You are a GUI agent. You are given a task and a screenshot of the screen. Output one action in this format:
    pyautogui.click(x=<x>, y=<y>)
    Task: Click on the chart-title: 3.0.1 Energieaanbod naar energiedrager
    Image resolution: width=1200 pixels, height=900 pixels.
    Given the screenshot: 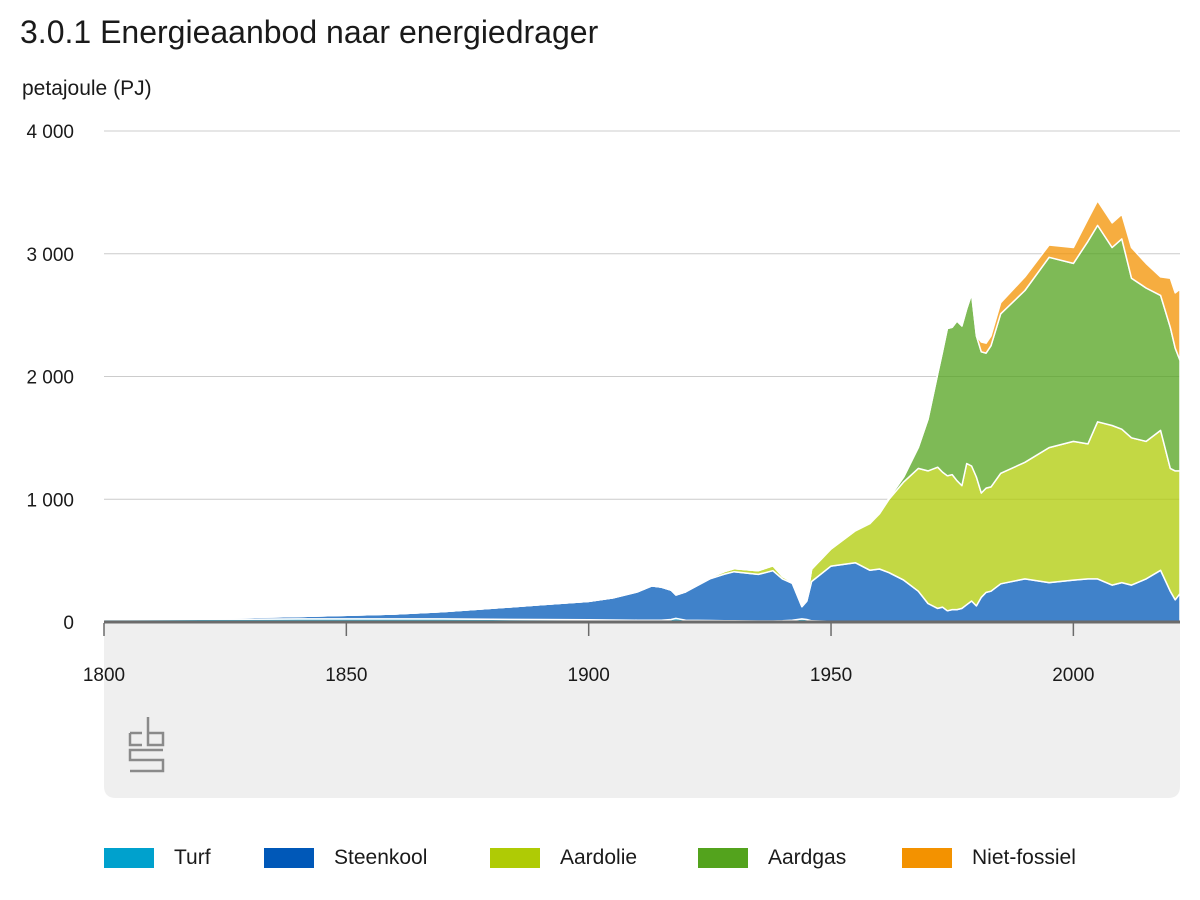 What is the action you would take?
    pyautogui.click(x=309, y=32)
    